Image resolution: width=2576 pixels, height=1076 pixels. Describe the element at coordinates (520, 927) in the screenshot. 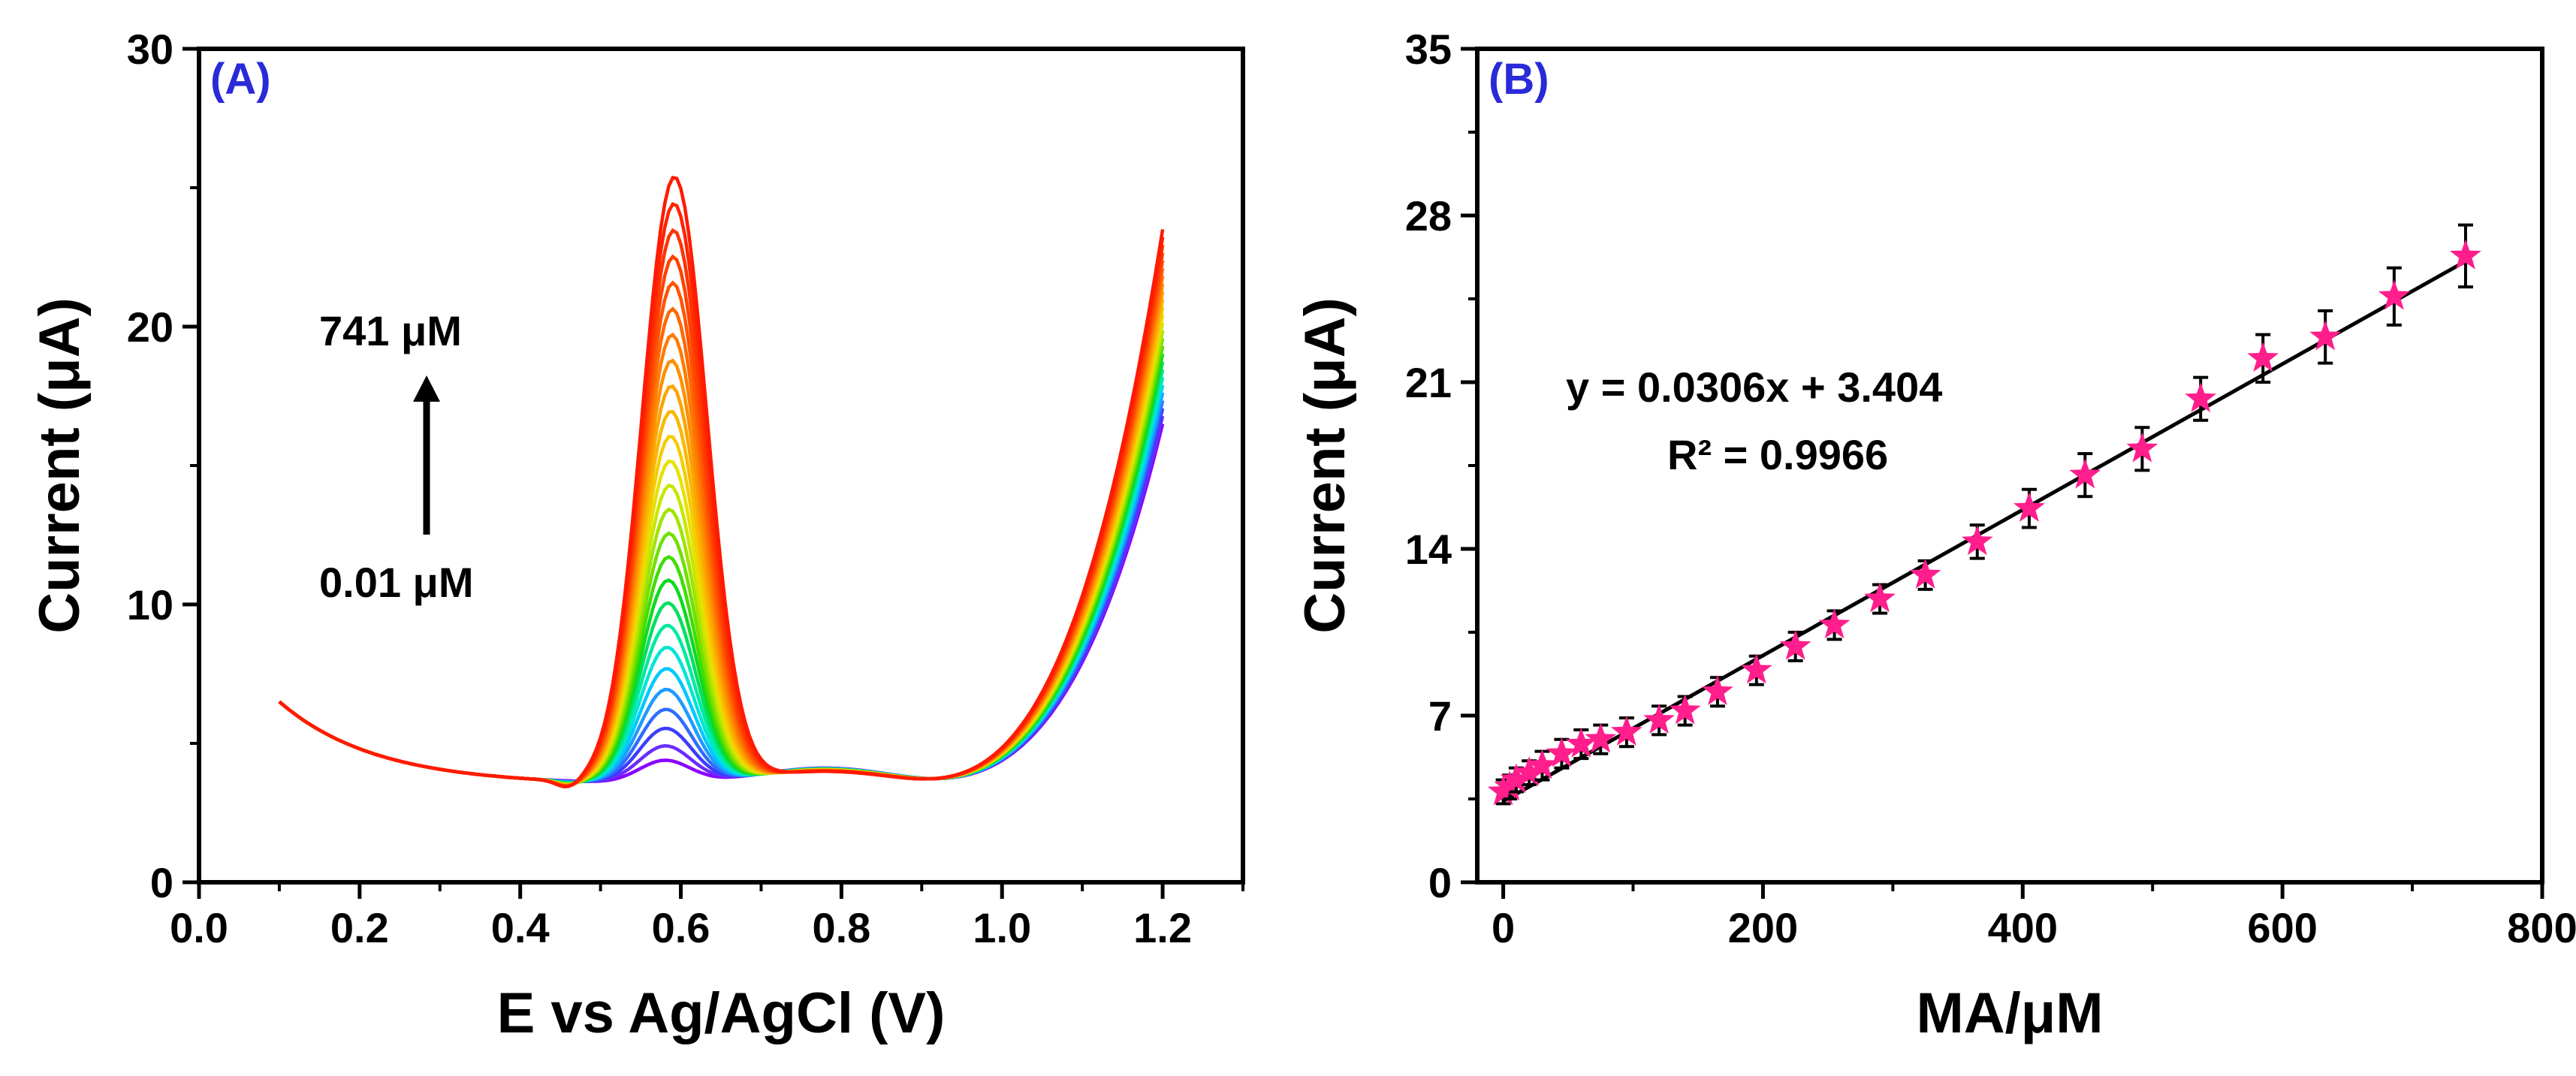

I see `x-tick-label: 0.4` at that location.